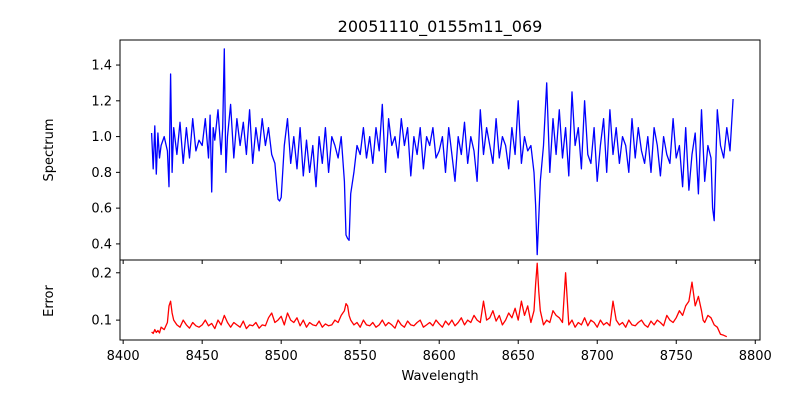 This screenshot has width=800, height=400. What do you see at coordinates (49, 150) in the screenshot?
I see `spectrum-y-axis-label: Spectrum` at bounding box center [49, 150].